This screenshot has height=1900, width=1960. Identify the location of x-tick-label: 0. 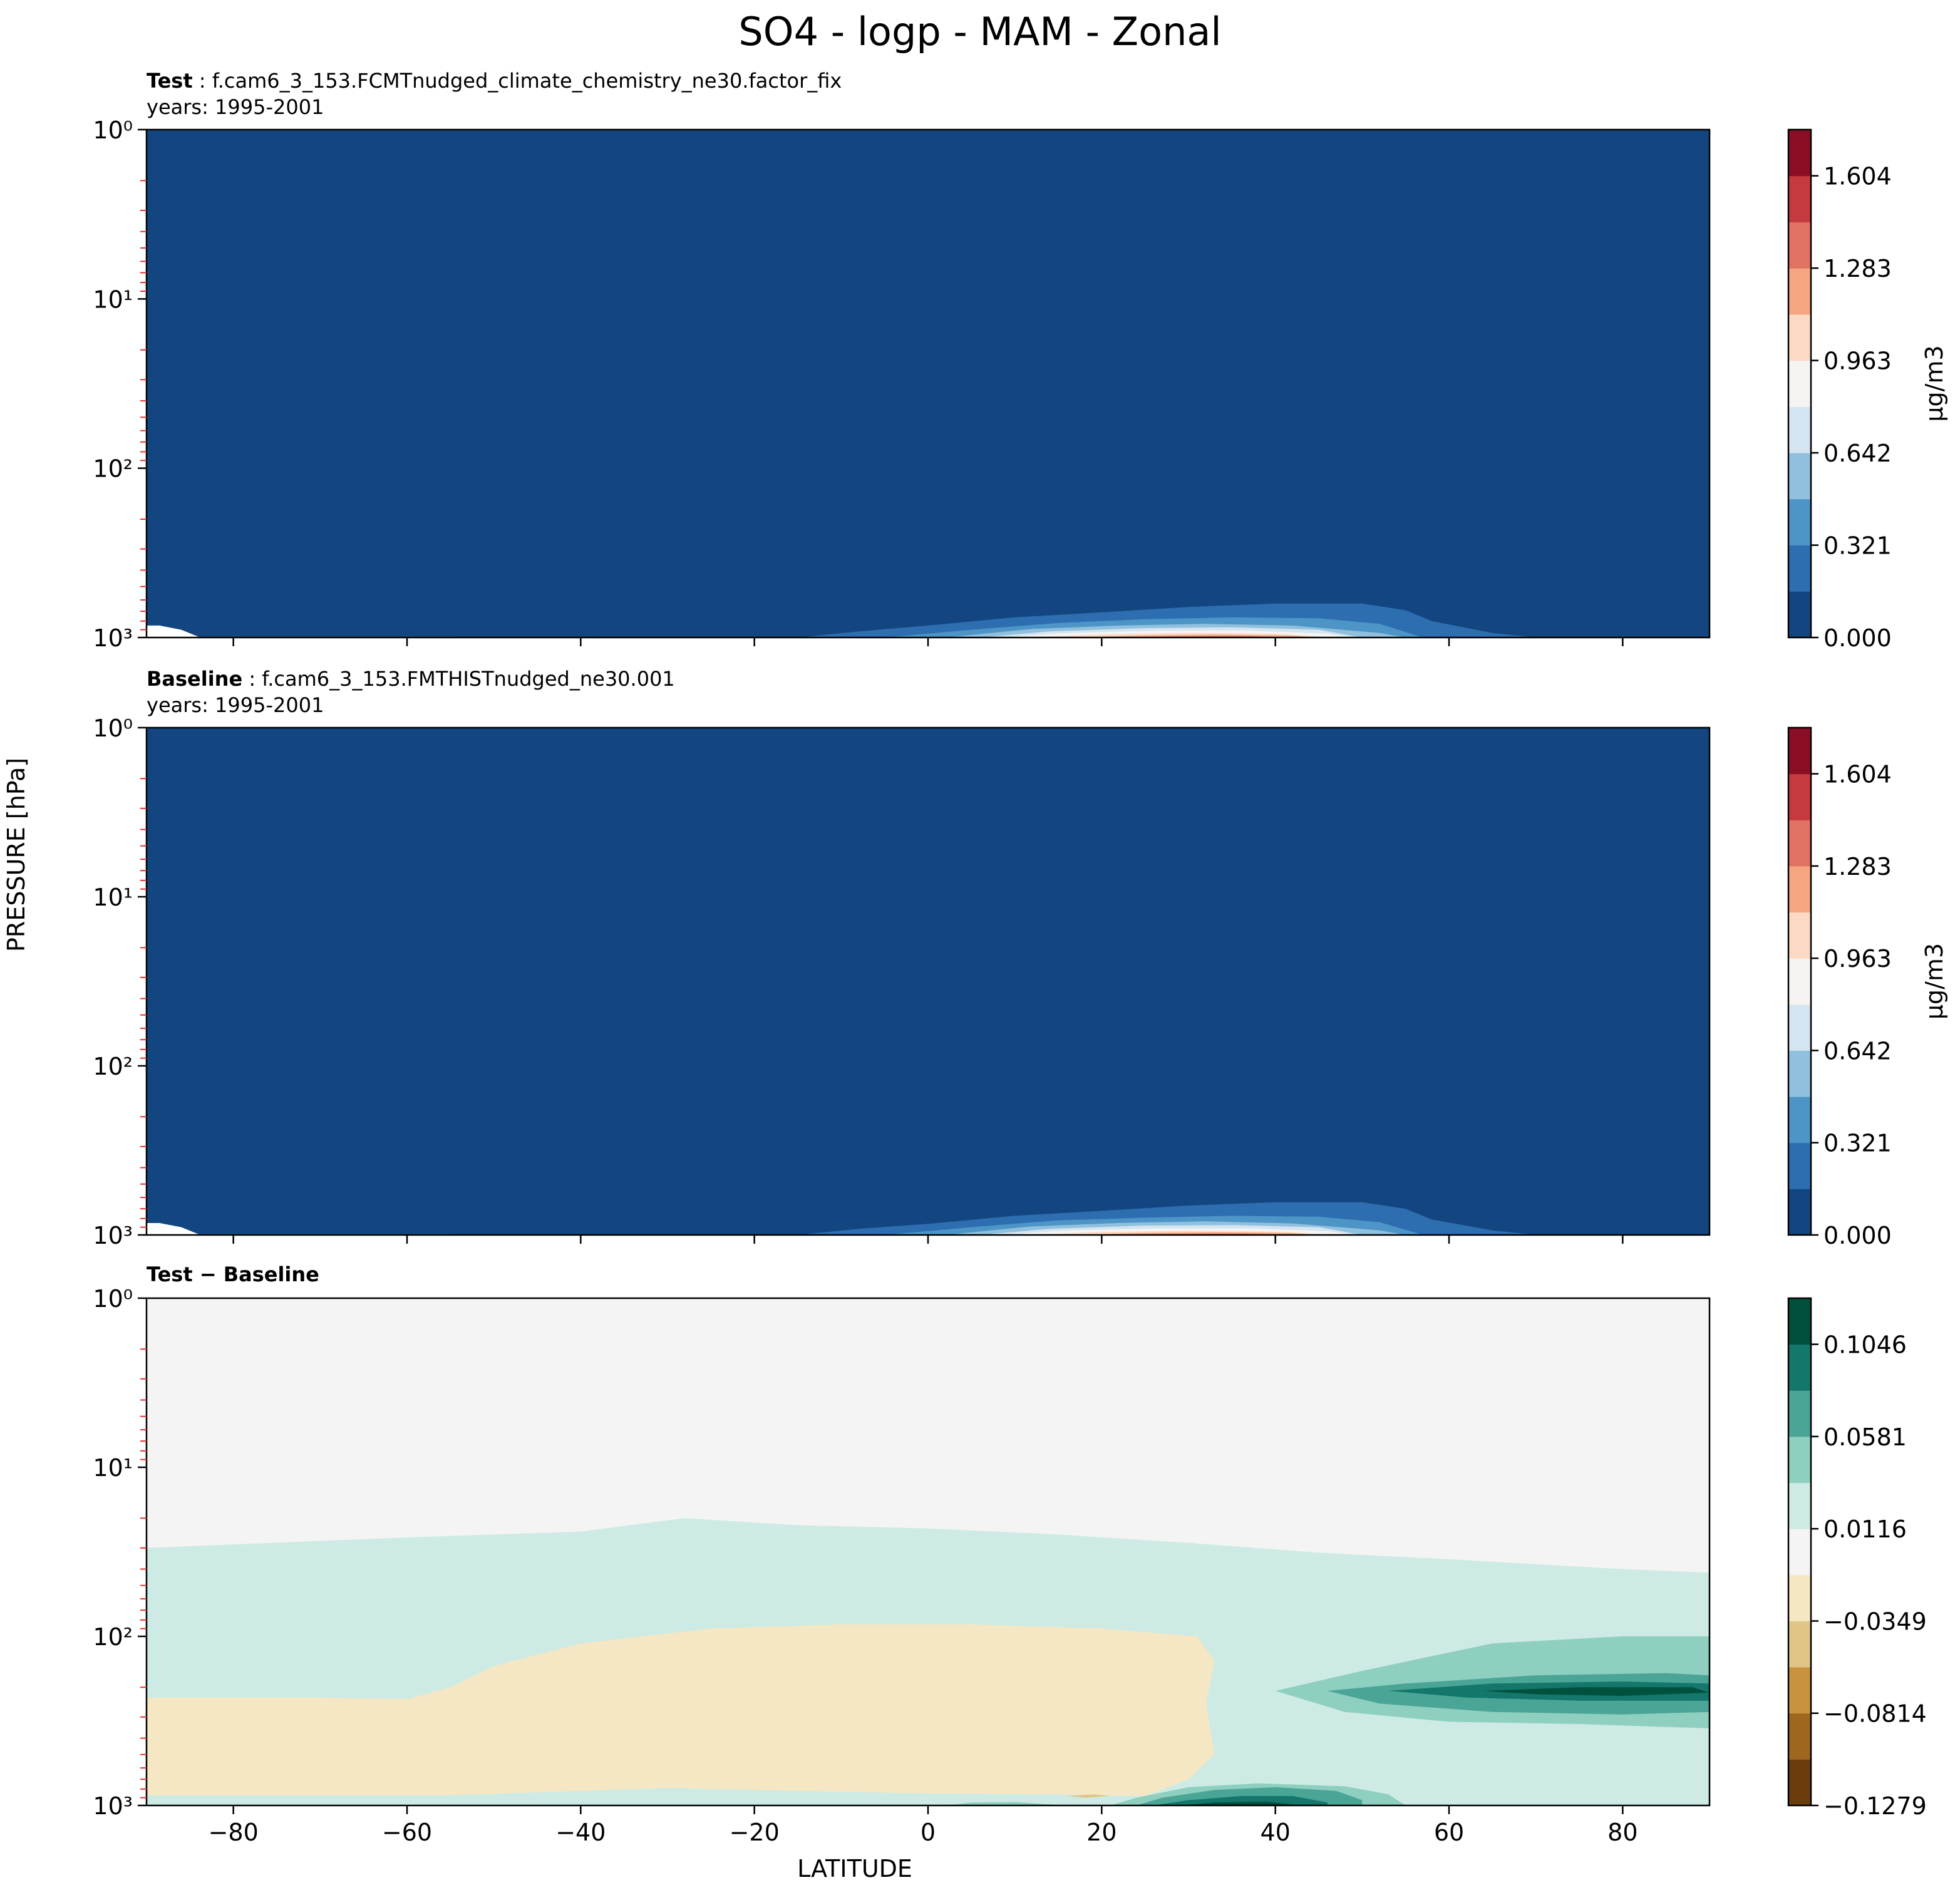
(928, 1832).